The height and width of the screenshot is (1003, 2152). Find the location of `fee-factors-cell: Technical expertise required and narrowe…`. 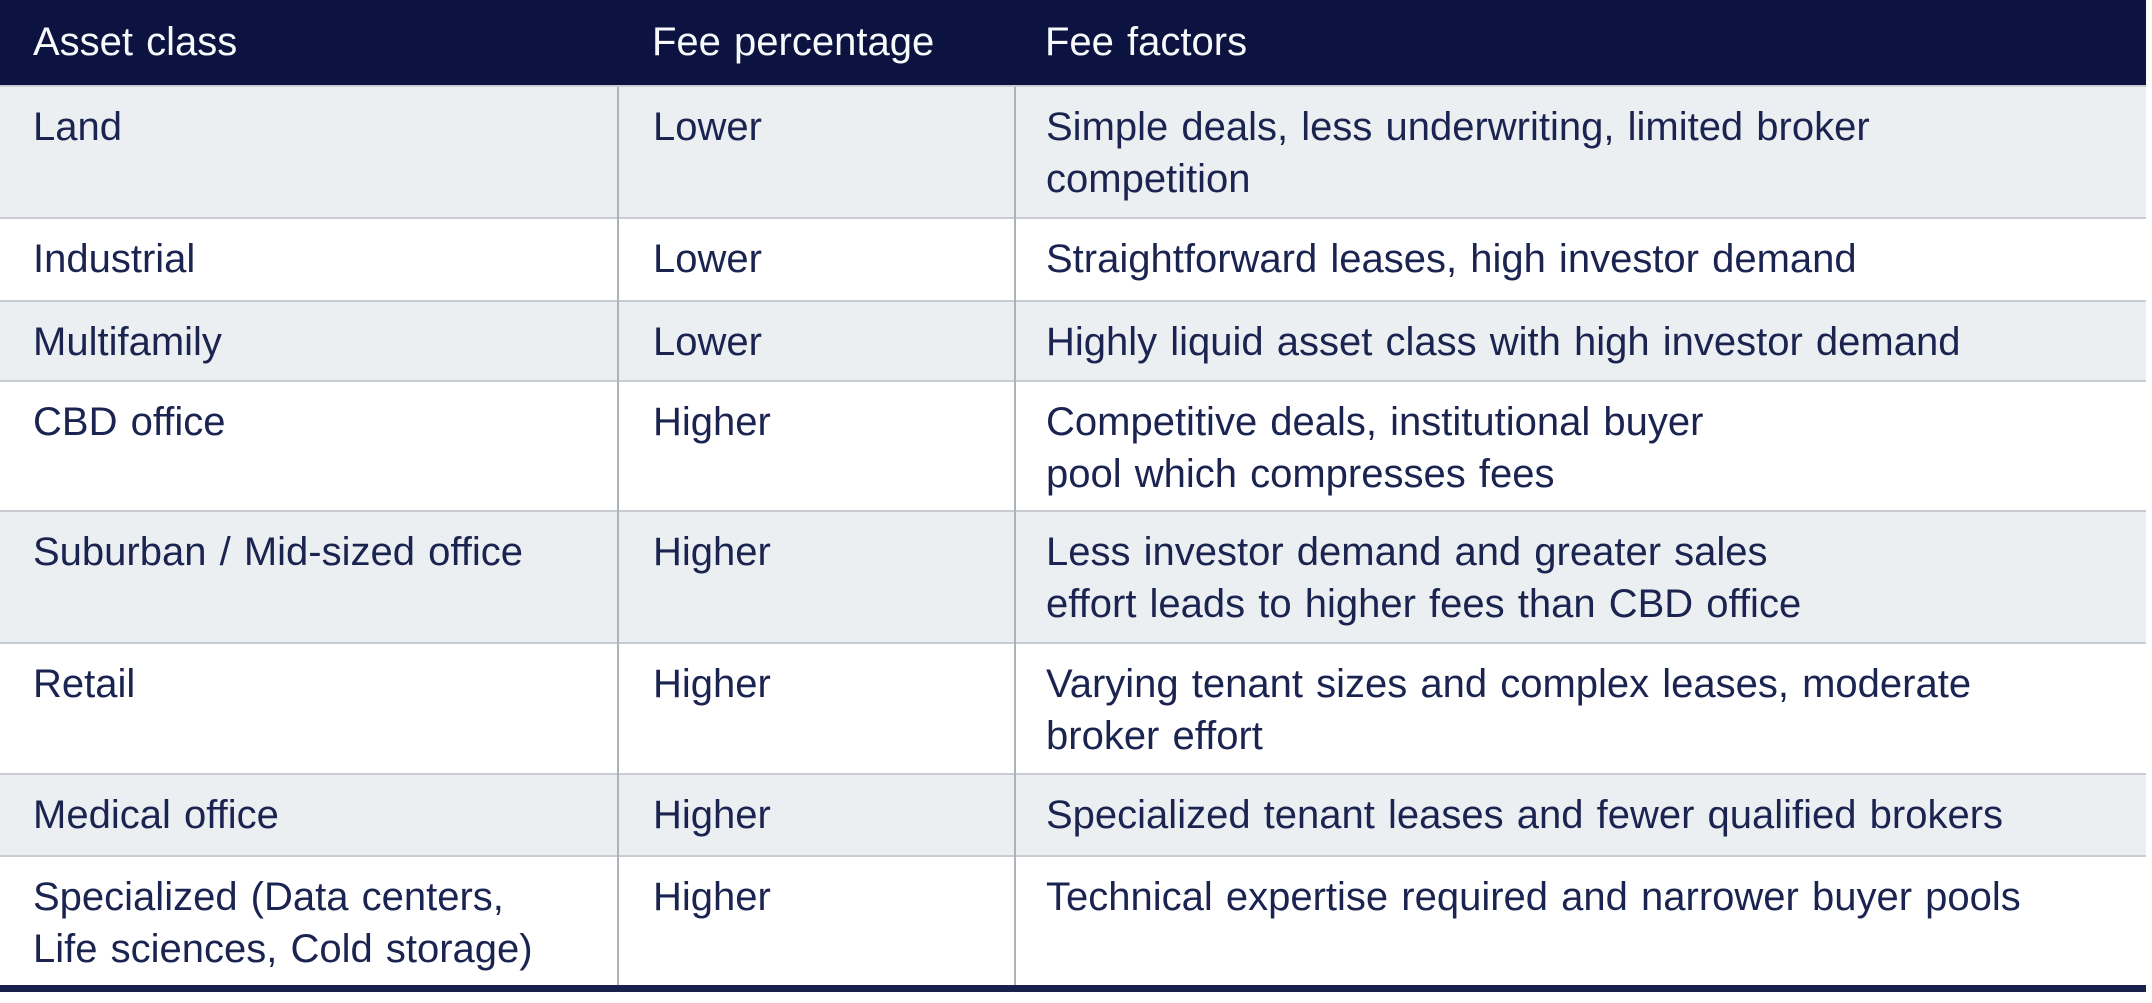

fee-factors-cell: Technical expertise required and narrowe… is located at coordinates (1580, 923).